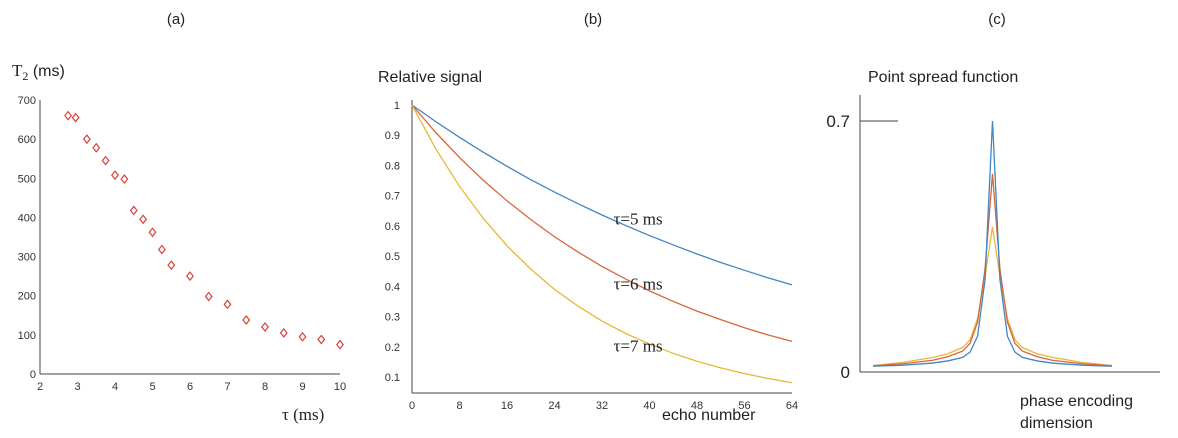 This screenshot has width=1178, height=438. What do you see at coordinates (392, 227) in the screenshot?
I see `chart-b-ytick-label: 0.6` at bounding box center [392, 227].